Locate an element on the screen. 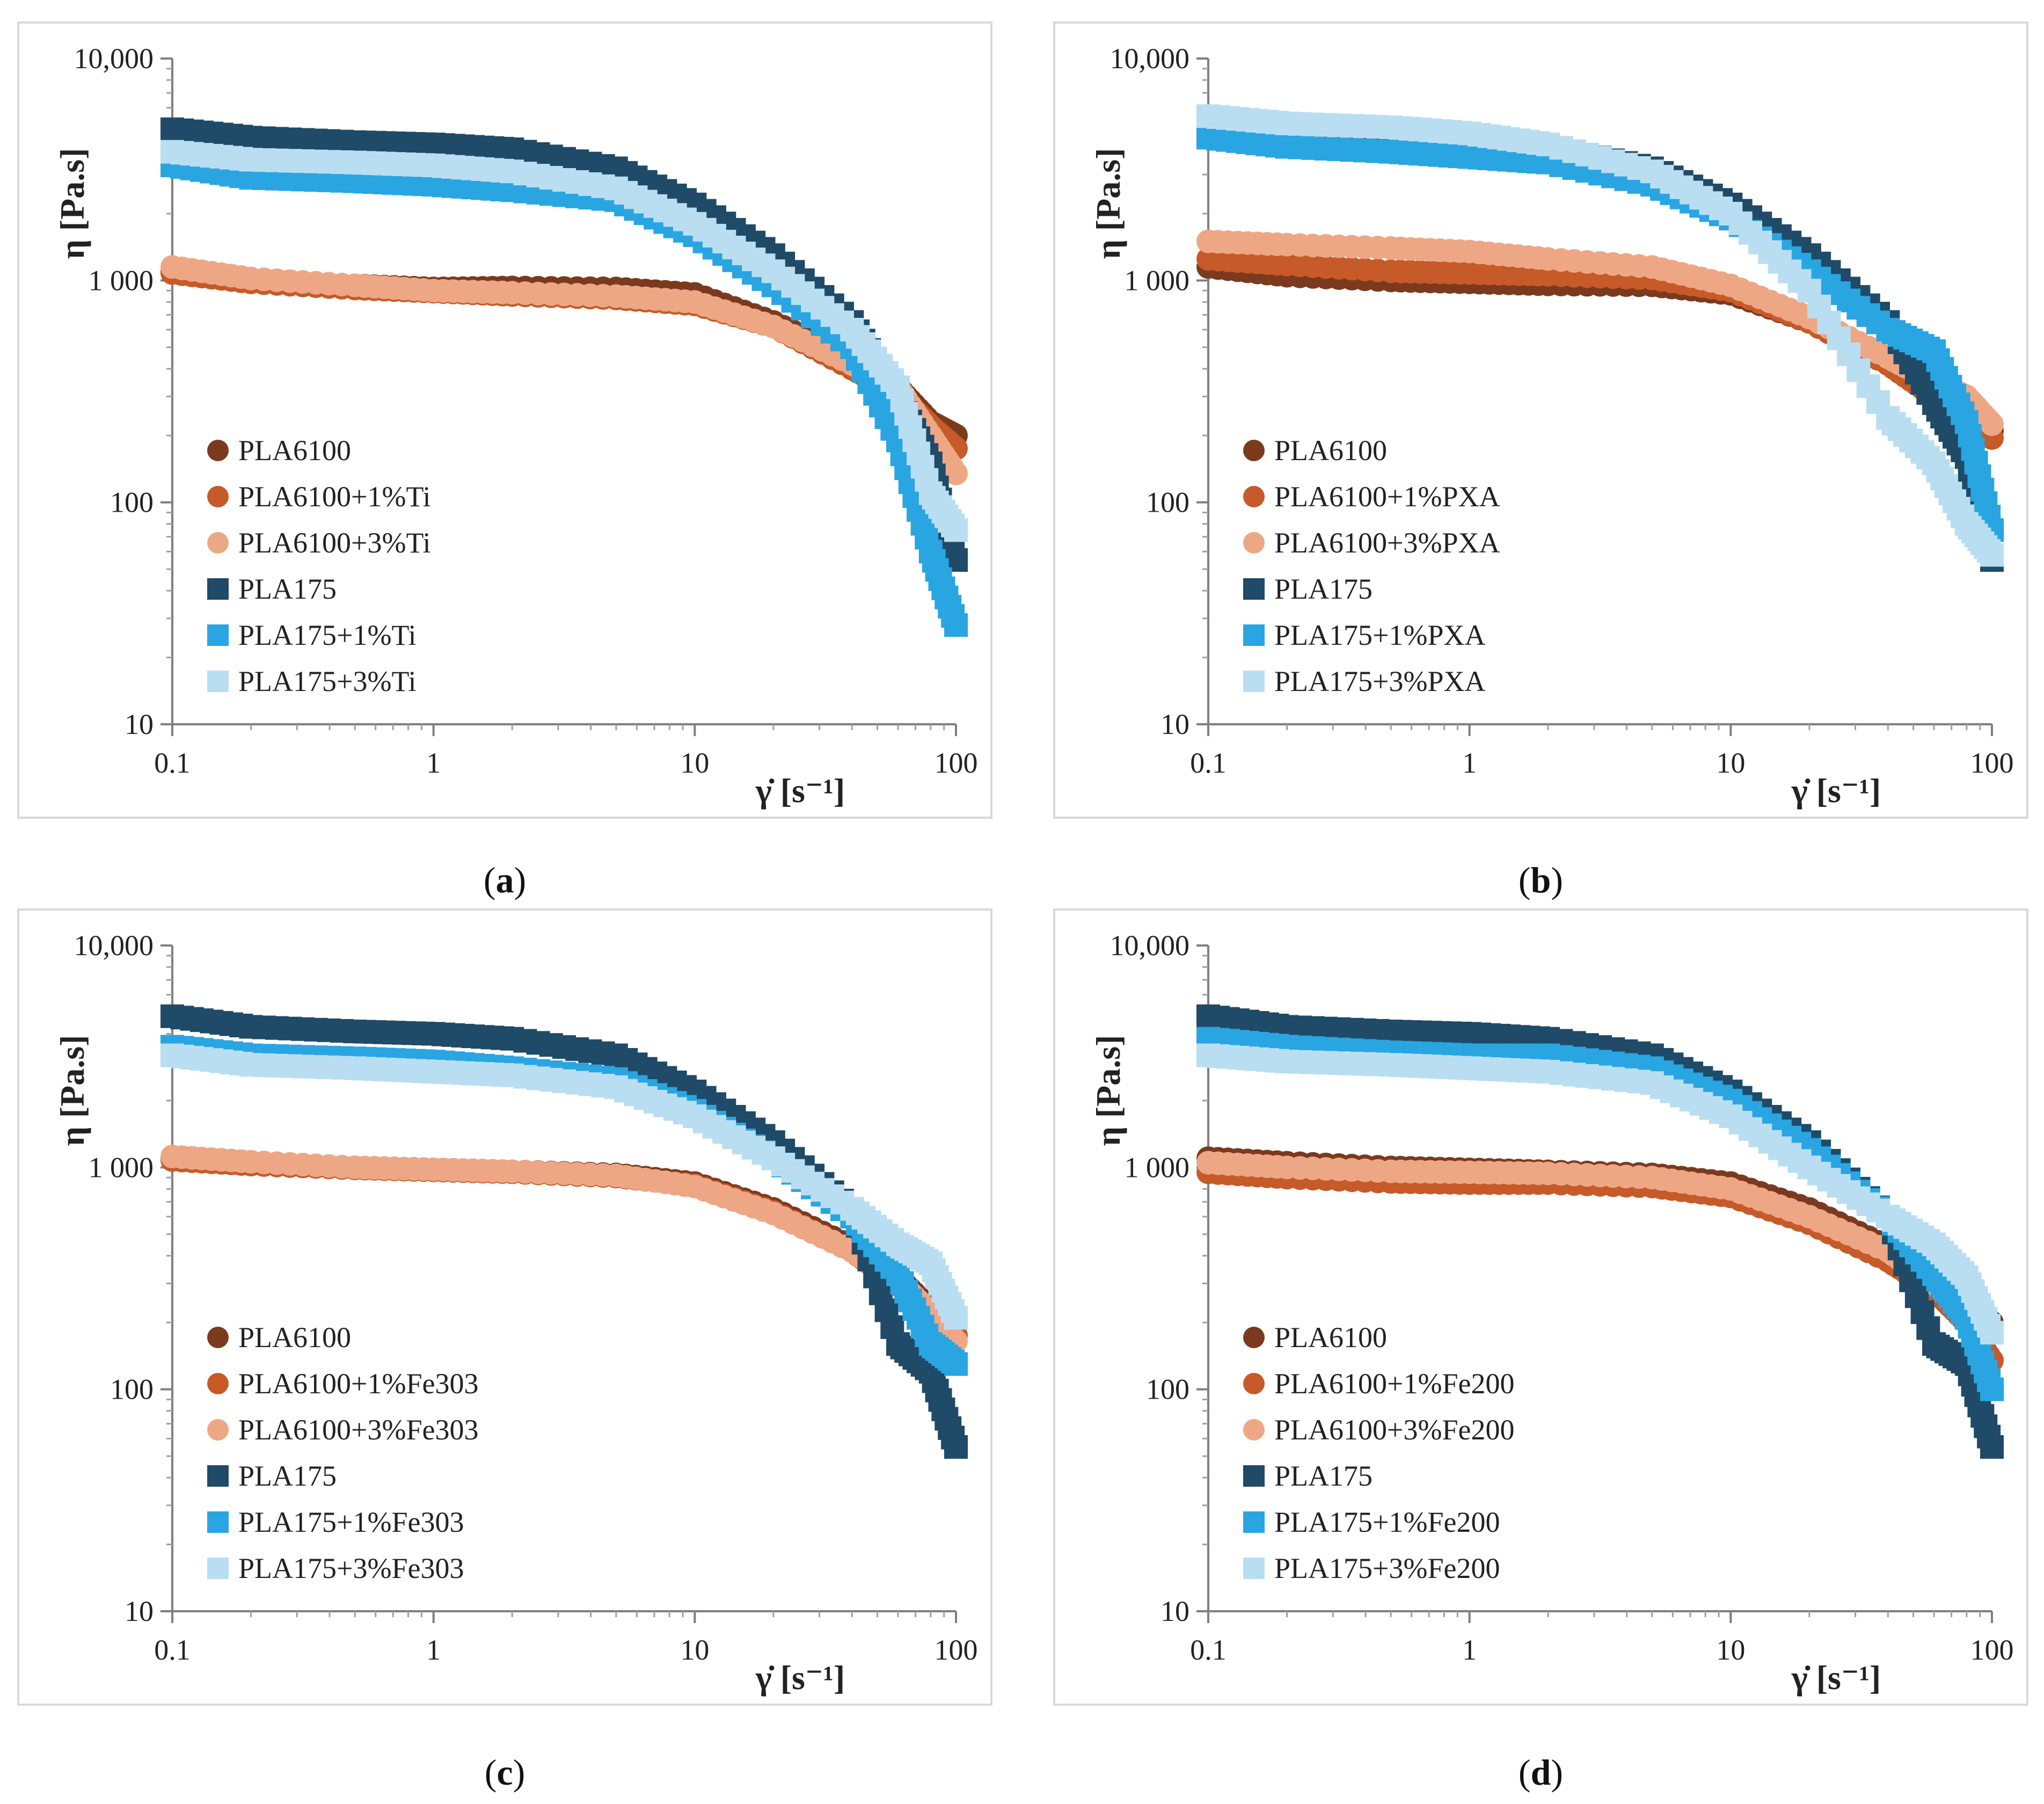  legend-label: PLA175+3%Ti is located at coordinates (327, 681).